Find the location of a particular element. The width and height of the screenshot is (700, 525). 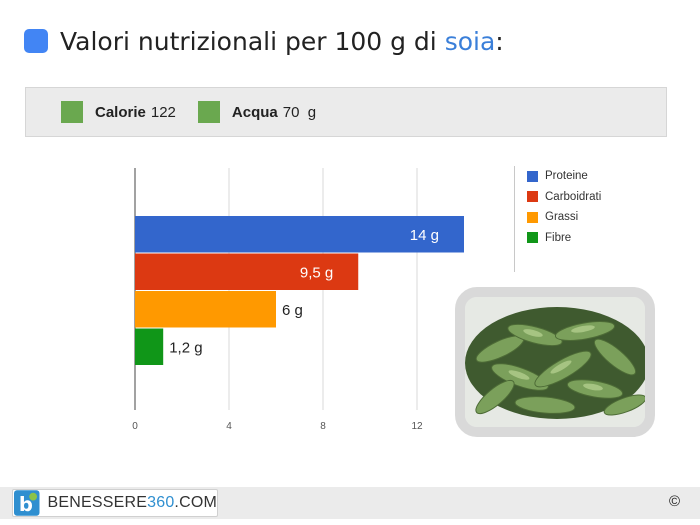

legend-item-proteine: Proteine is located at coordinates (564, 176).